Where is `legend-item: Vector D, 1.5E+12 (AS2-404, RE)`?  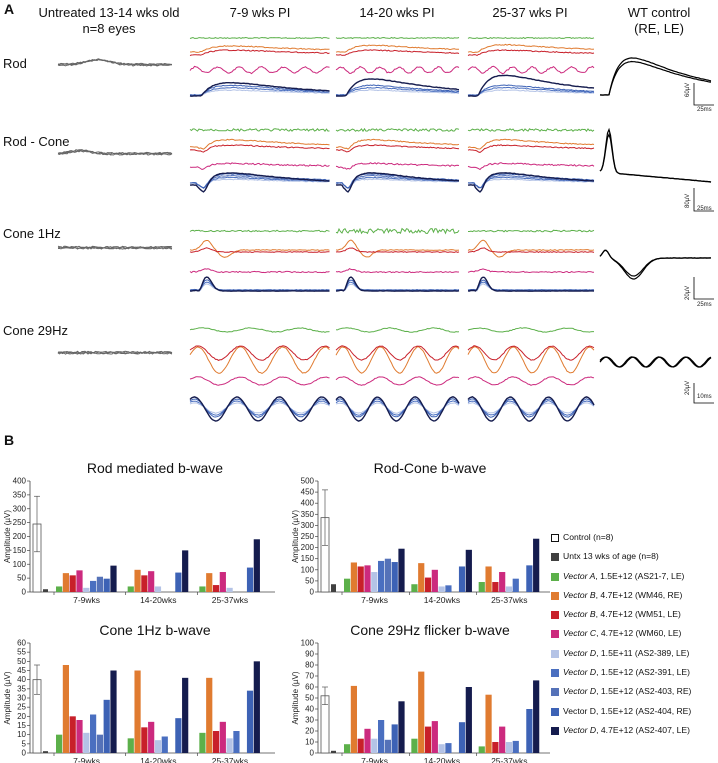 legend-item: Vector D, 1.5E+12 (AS2-404, RE) is located at coordinates (634, 711).